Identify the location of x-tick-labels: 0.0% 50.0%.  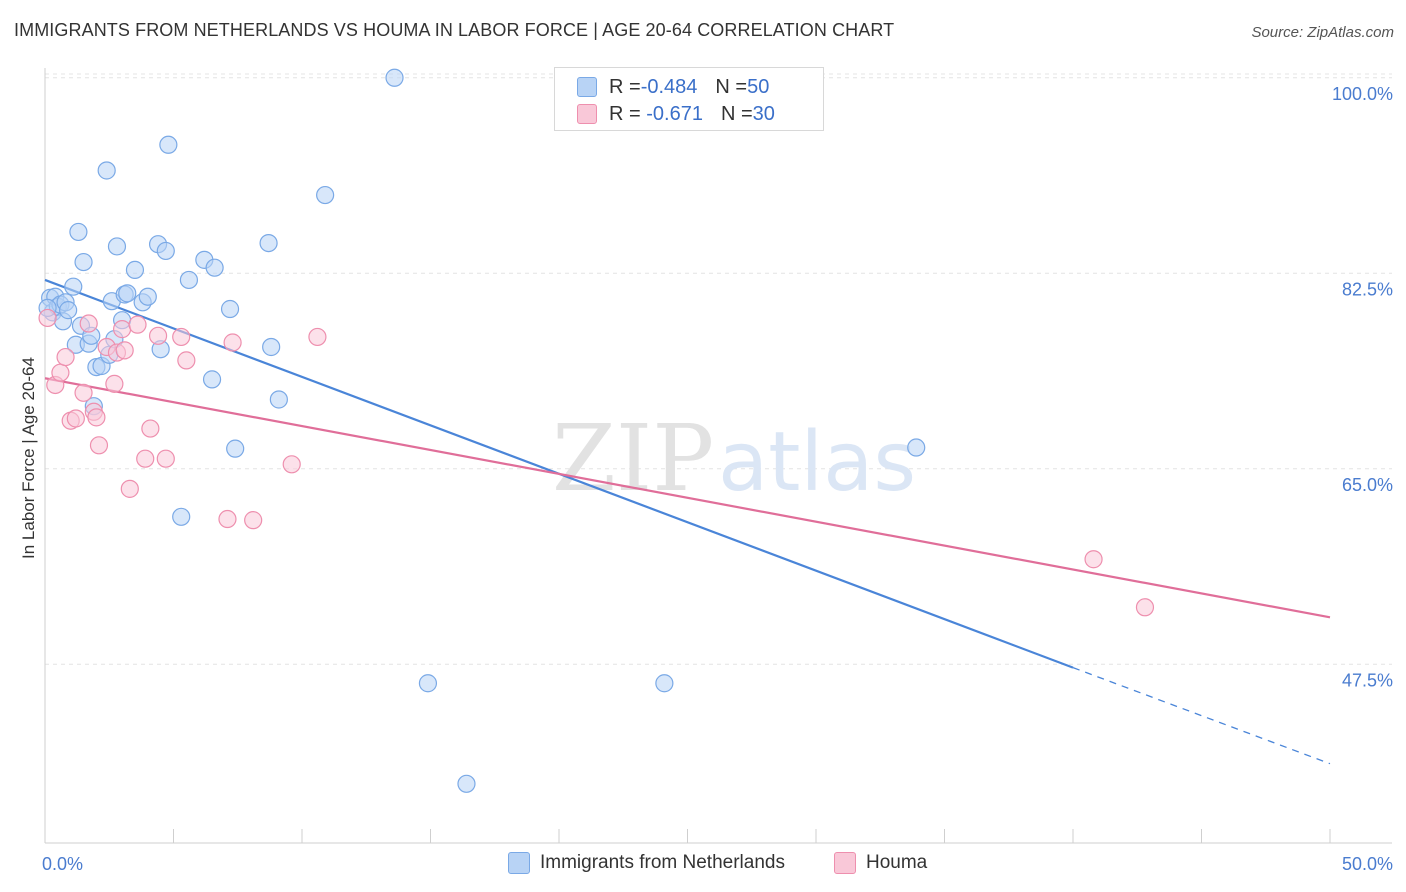
(717, 864).